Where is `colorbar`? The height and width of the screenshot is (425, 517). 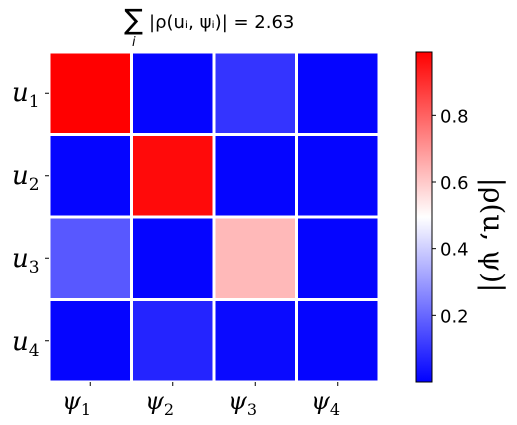 colorbar is located at coordinates (424, 217).